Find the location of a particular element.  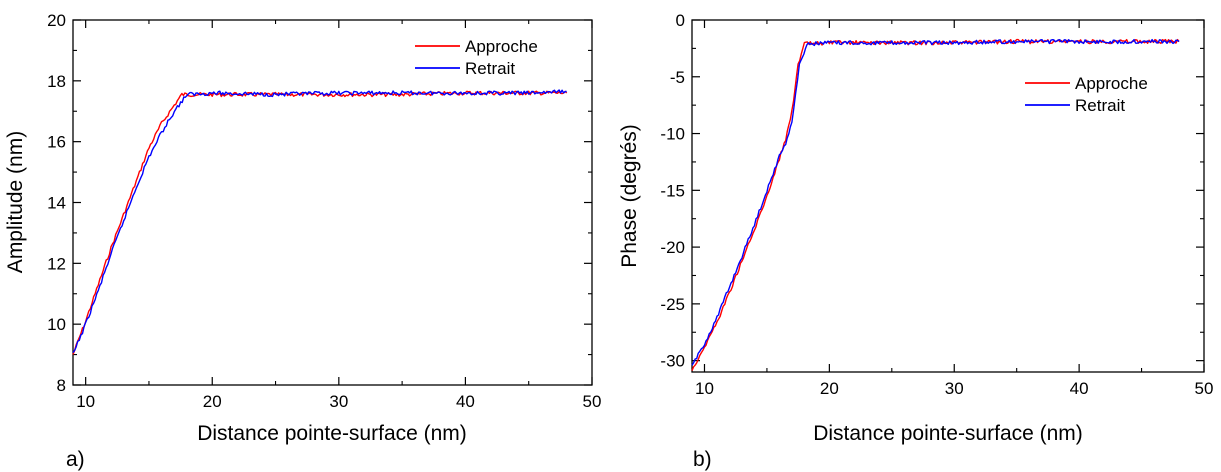

y-tick-label: -20 is located at coordinates (672, 247).